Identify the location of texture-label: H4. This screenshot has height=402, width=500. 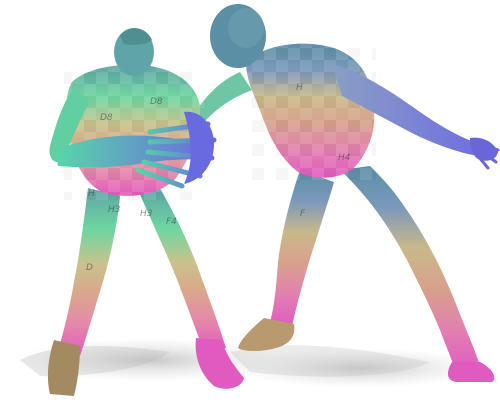
(344, 158).